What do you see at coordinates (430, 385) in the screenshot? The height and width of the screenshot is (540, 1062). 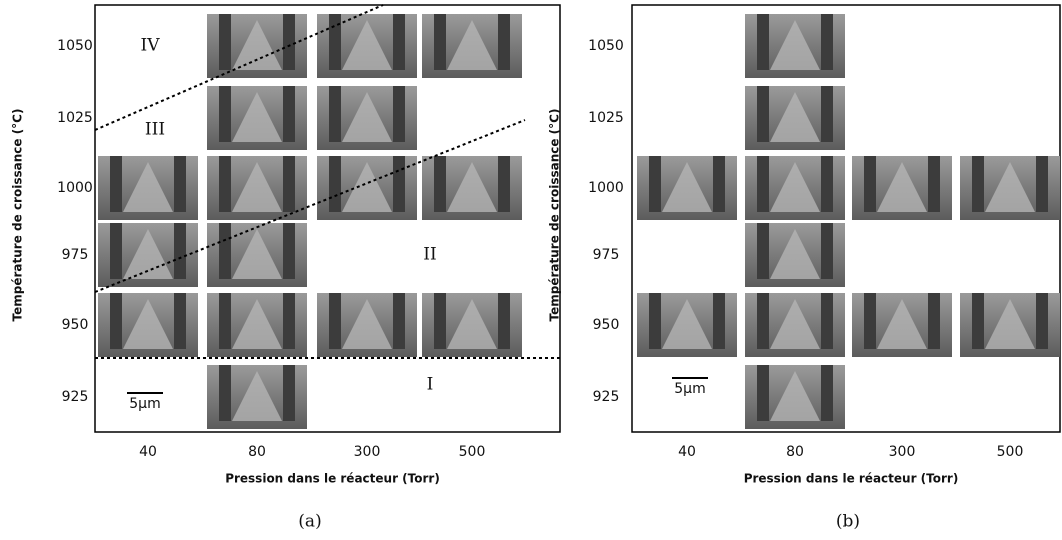 I see `region-label: I` at bounding box center [430, 385].